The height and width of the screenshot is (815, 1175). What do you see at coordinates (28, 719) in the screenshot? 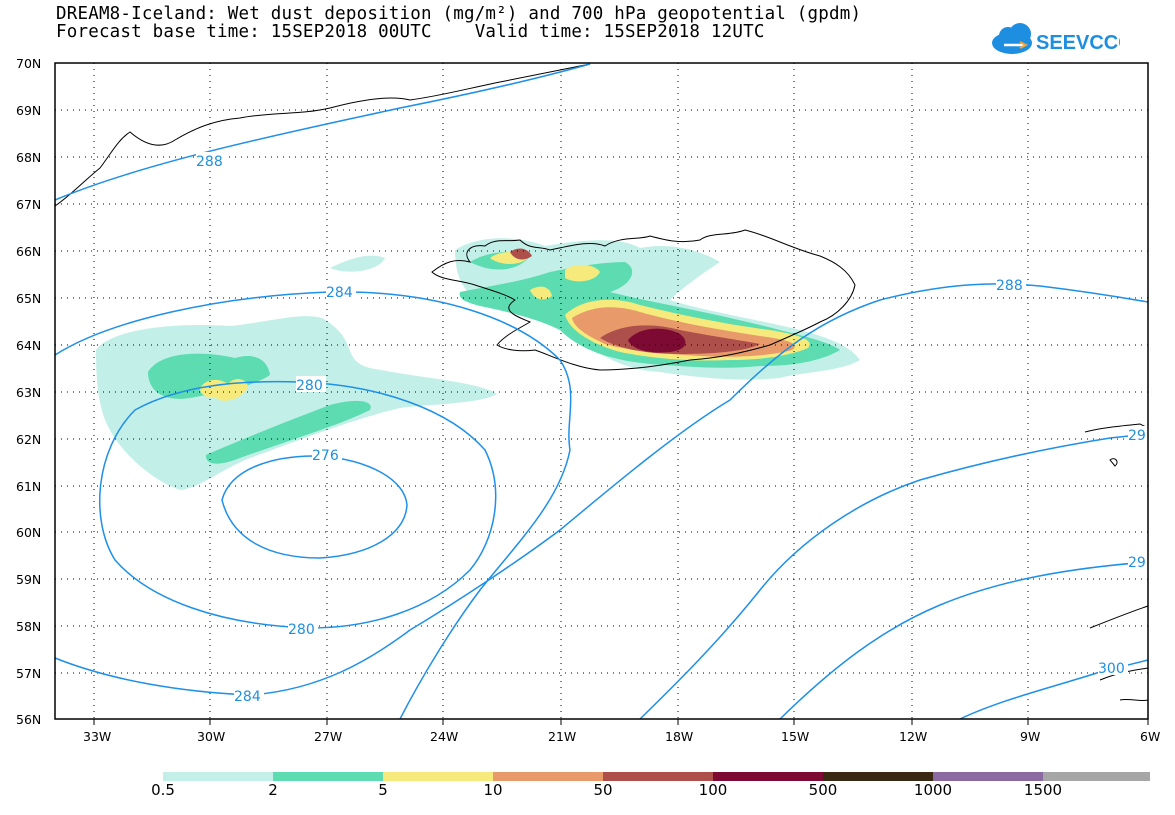
I see `svg-text: 56N` at bounding box center [28, 719].